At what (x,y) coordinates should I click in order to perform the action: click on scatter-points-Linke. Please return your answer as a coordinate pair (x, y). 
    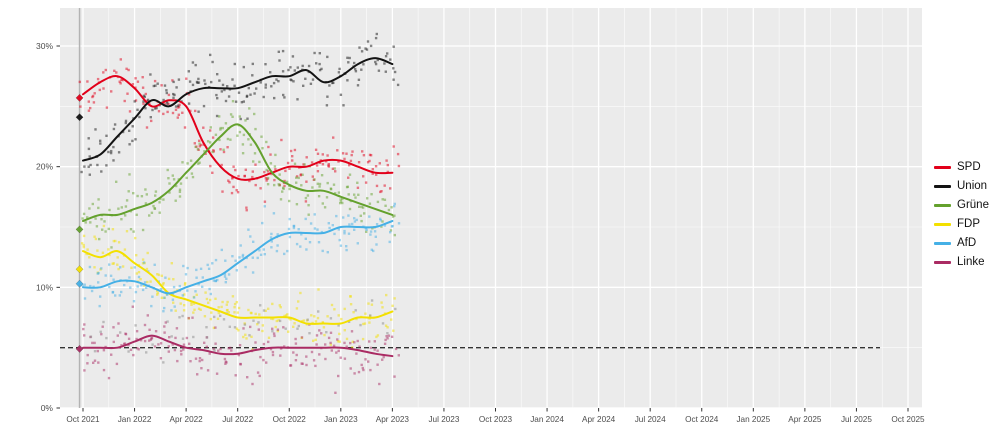
    Looking at the image, I should click on (241, 349).